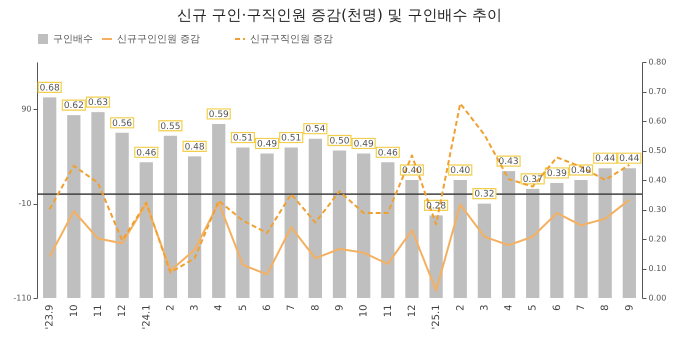 This screenshot has height=340, width=680. Describe the element at coordinates (436, 206) in the screenshot. I see `data-label: 0.28` at that location.